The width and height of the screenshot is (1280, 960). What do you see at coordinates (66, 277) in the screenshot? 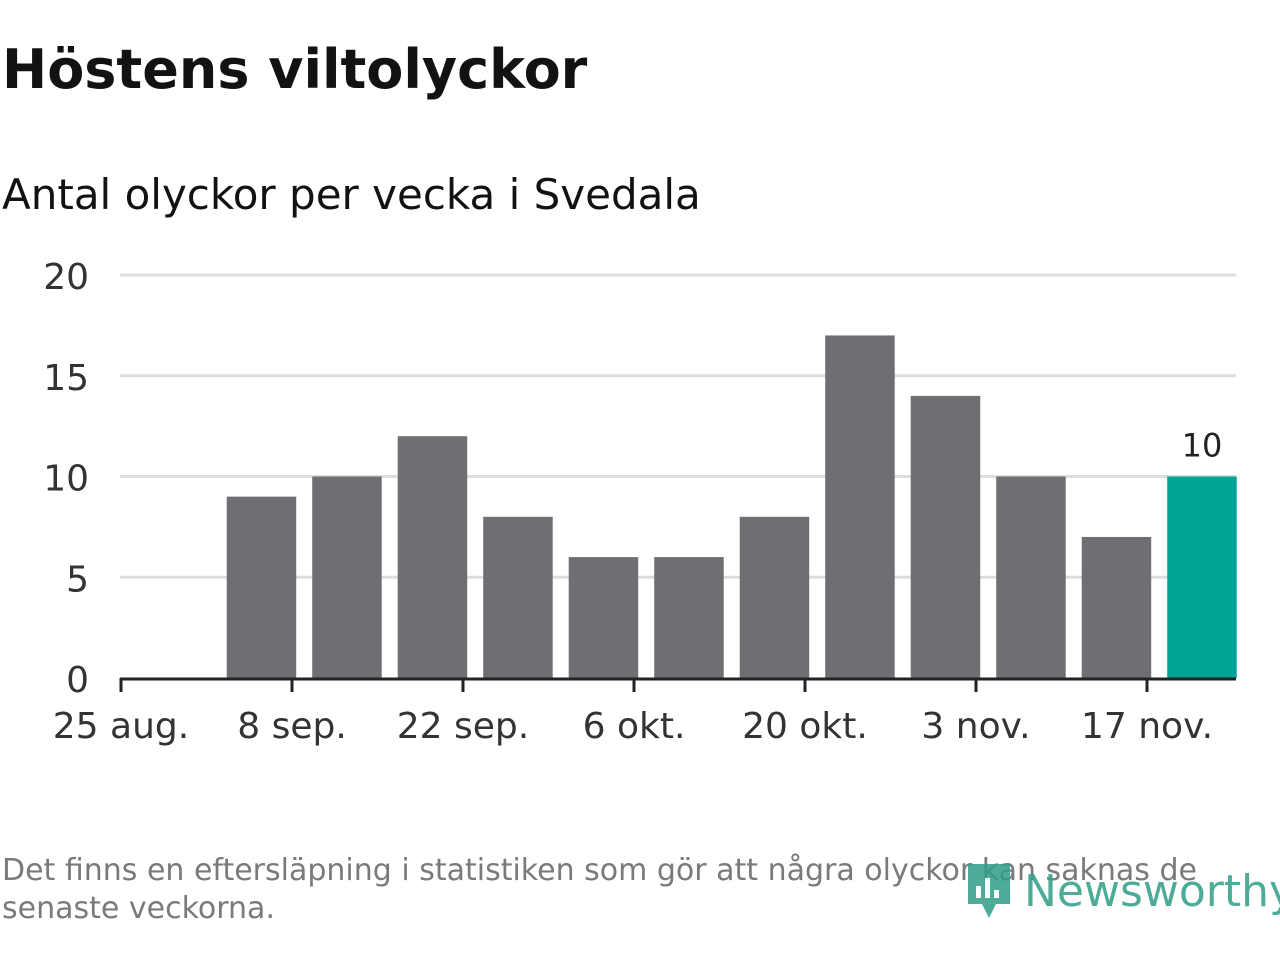
I see `y-tick-label: 20` at bounding box center [66, 277].